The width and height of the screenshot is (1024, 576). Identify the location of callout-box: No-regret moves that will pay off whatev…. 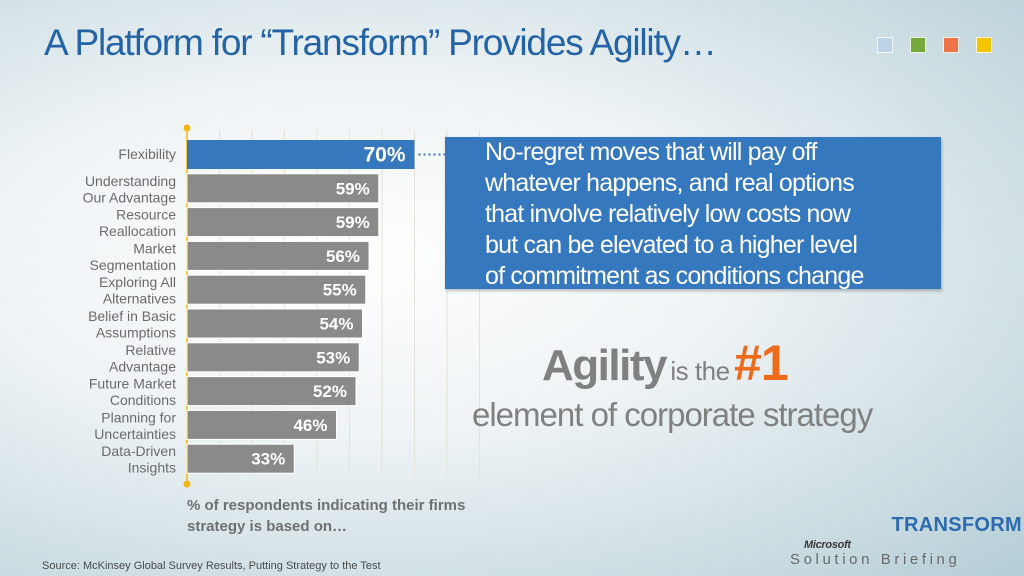
(693, 214).